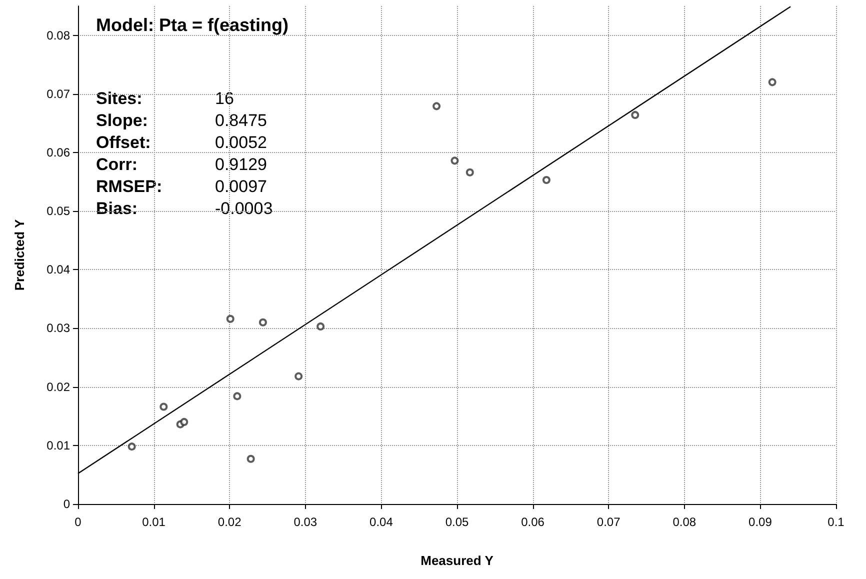  Describe the element at coordinates (19, 255) in the screenshot. I see `y-axis-title: Predicted Y` at that location.